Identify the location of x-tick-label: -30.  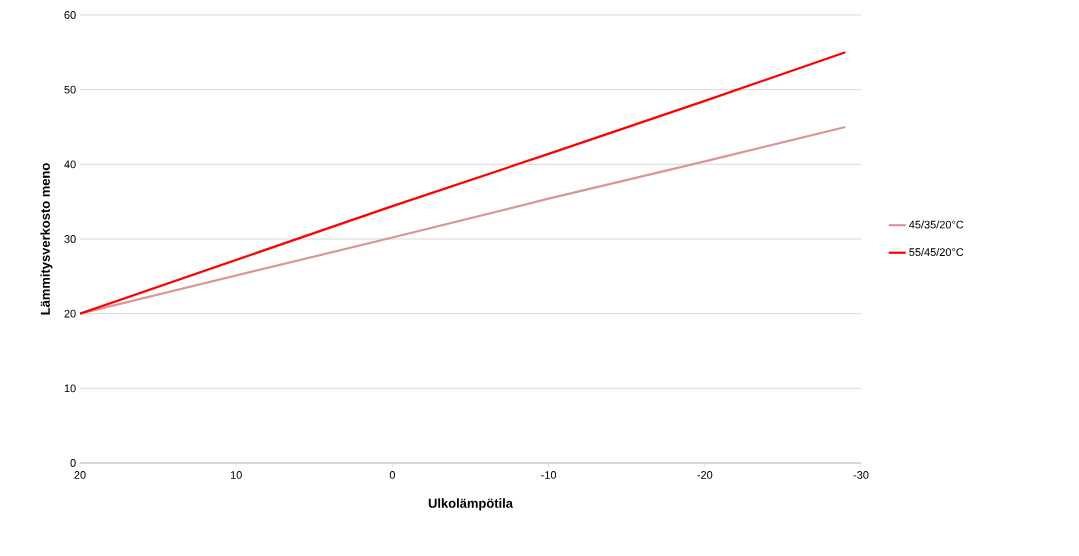
(861, 475).